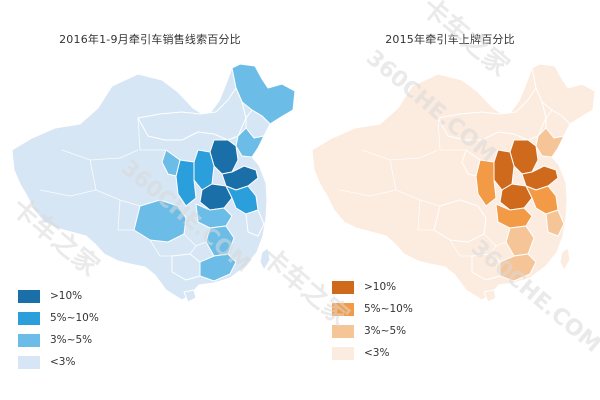  Describe the element at coordinates (450, 39) in the screenshot. I see `right-map-title: 2015年牵引车上牌百分比` at that location.